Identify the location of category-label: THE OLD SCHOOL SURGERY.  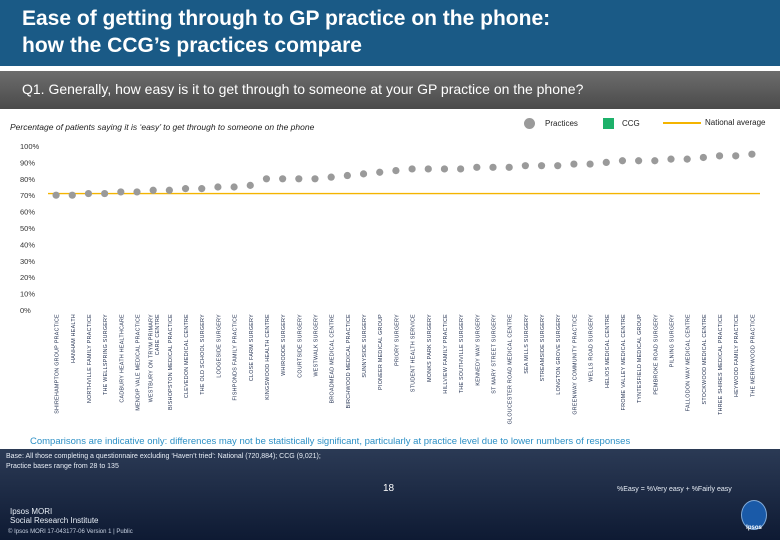
(203, 354).